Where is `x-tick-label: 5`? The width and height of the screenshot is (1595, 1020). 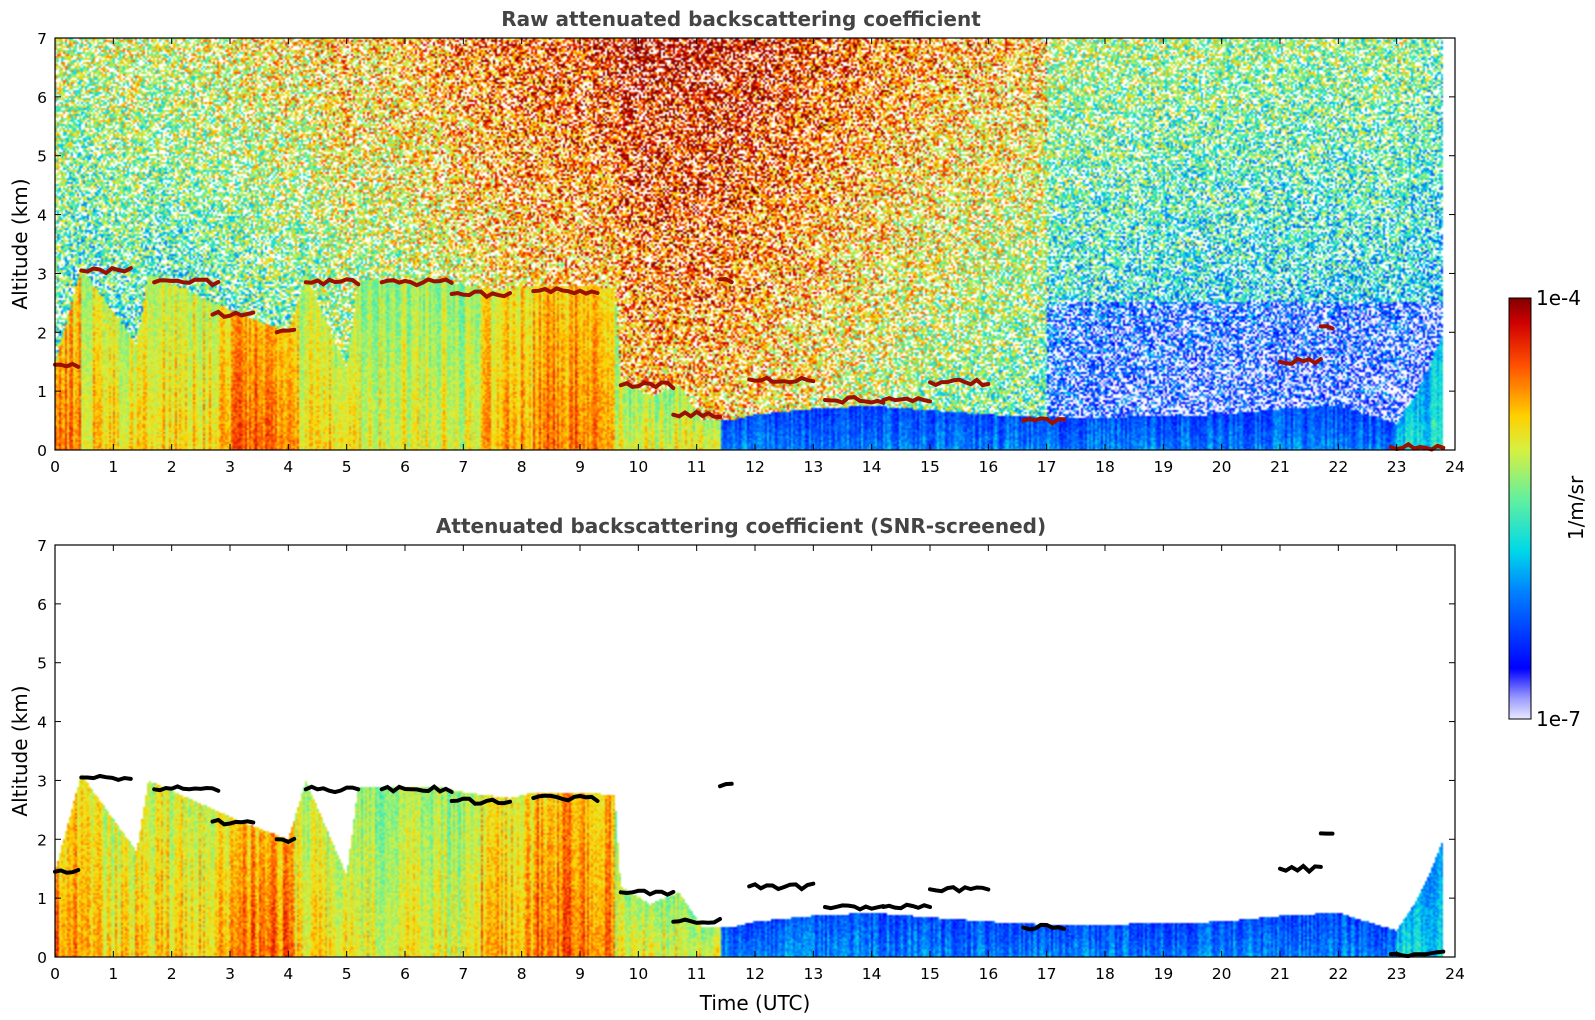
x-tick-label: 5 is located at coordinates (347, 467).